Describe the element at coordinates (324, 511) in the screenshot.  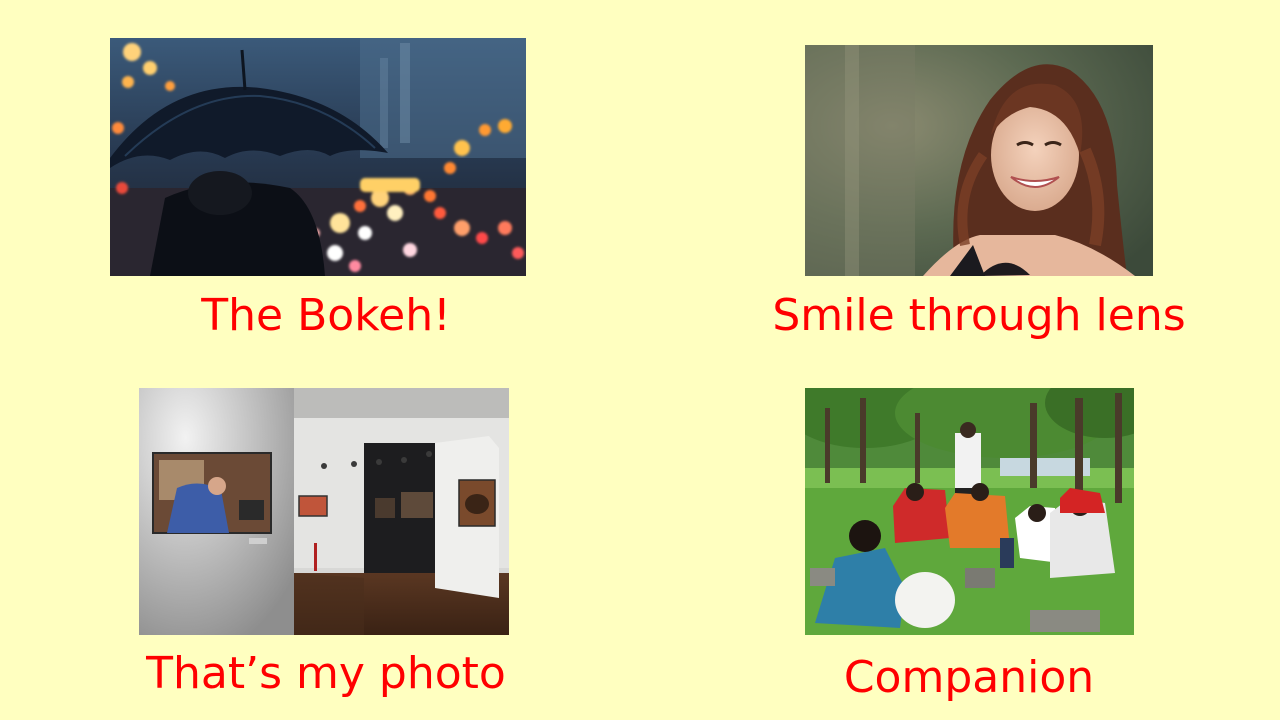
I see `gallery-exhibition-photo` at that location.